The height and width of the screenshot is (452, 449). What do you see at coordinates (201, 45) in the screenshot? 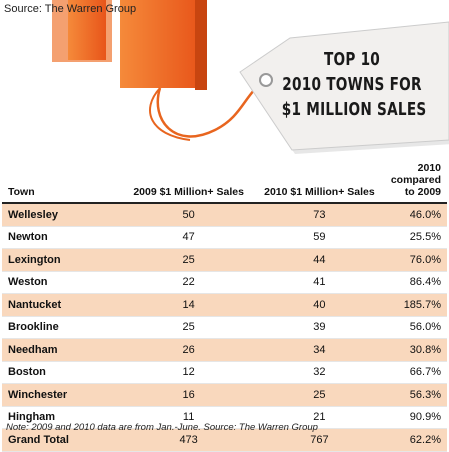
I see `box-side` at bounding box center [201, 45].